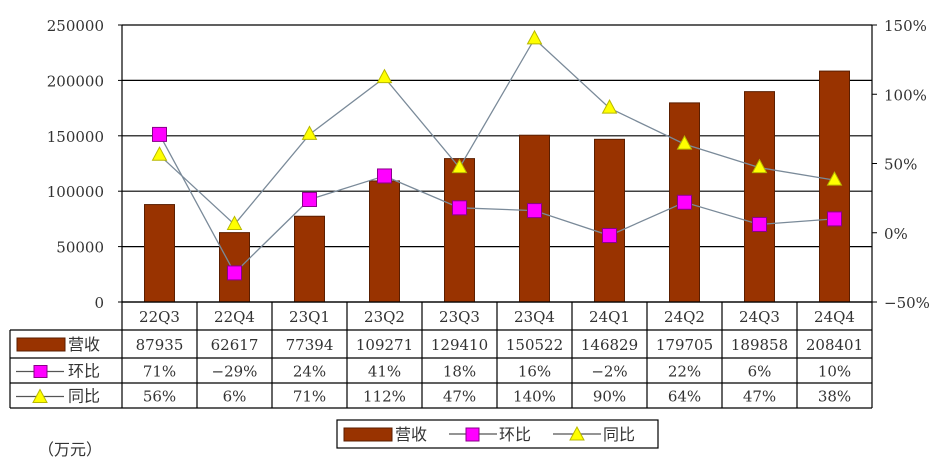  I want to click on unit-label: （万元）, so click(70, 449).